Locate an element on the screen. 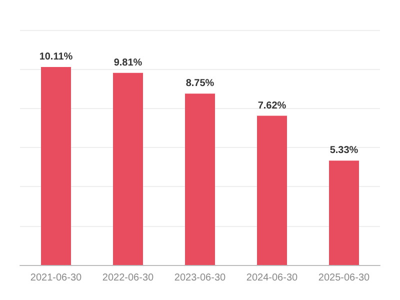 The height and width of the screenshot is (300, 400). data-label: 8.75% is located at coordinates (200, 84).